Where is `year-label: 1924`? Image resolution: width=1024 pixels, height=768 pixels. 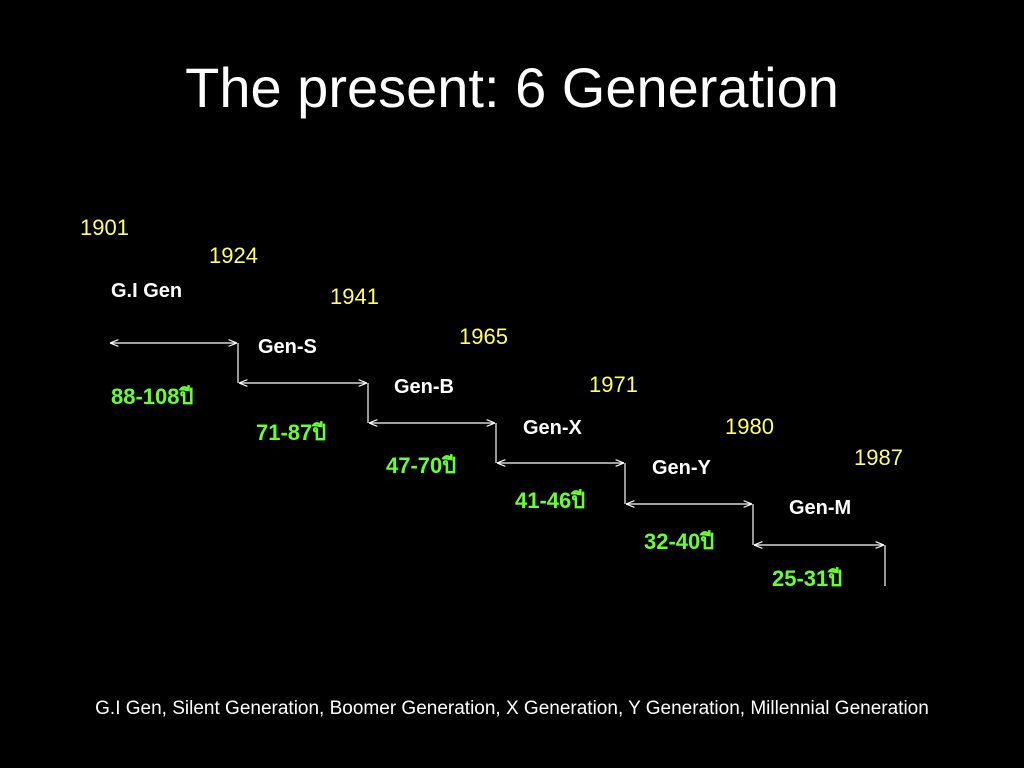 year-label: 1924 is located at coordinates (233, 255).